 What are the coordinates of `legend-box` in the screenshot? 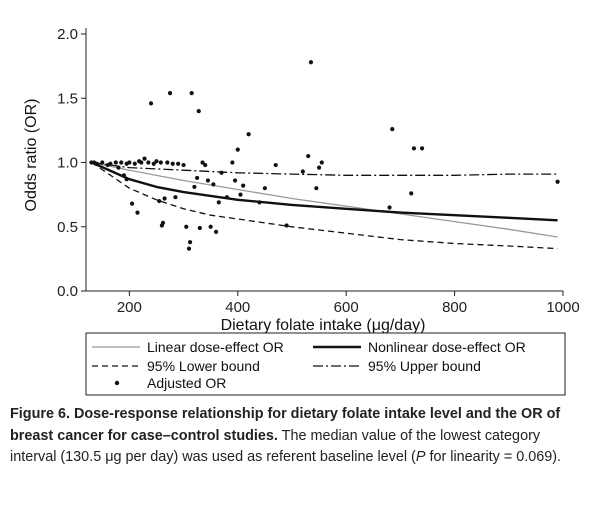 It's located at (325, 364).